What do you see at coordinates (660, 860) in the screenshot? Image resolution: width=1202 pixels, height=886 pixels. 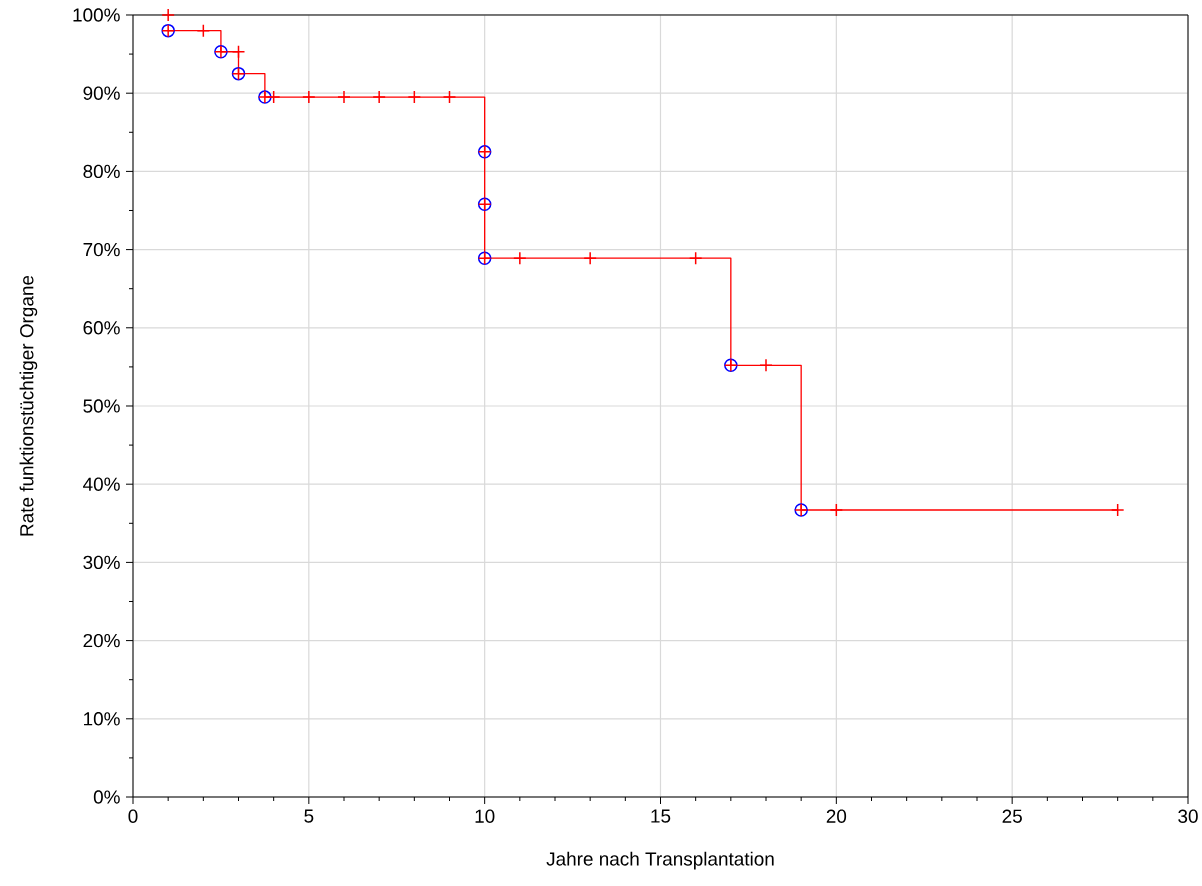 I see `x-axis-title: Jahre nach Transplantation` at bounding box center [660, 860].